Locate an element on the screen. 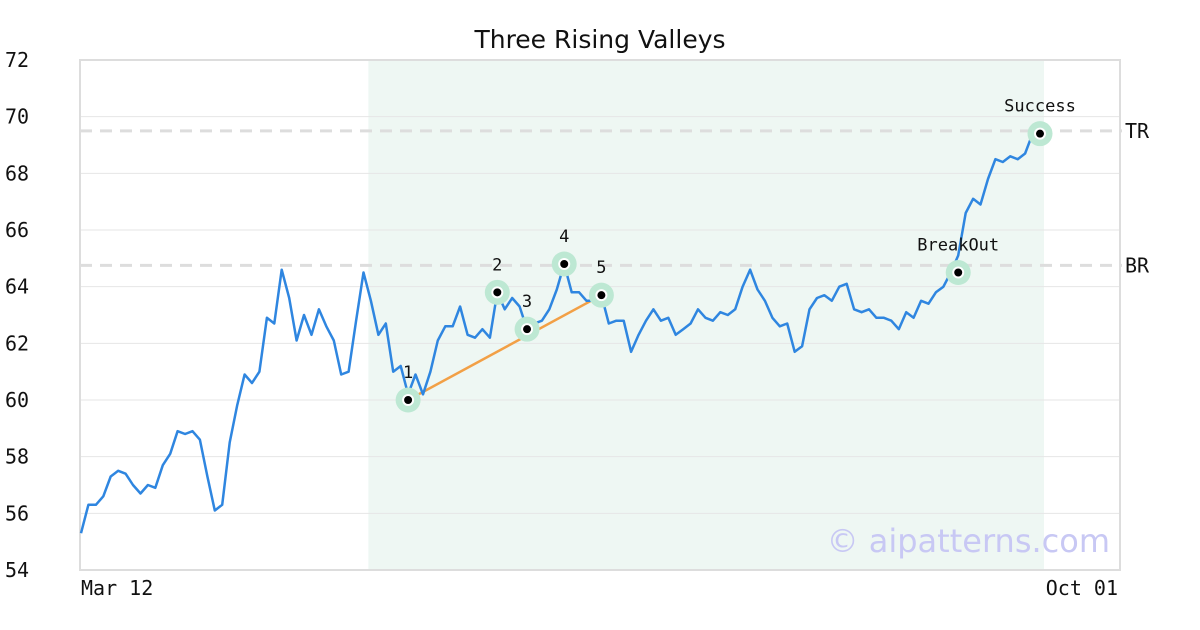 This screenshot has height=630, width=1200. chart-title: Three Rising Valleys is located at coordinates (599, 39).